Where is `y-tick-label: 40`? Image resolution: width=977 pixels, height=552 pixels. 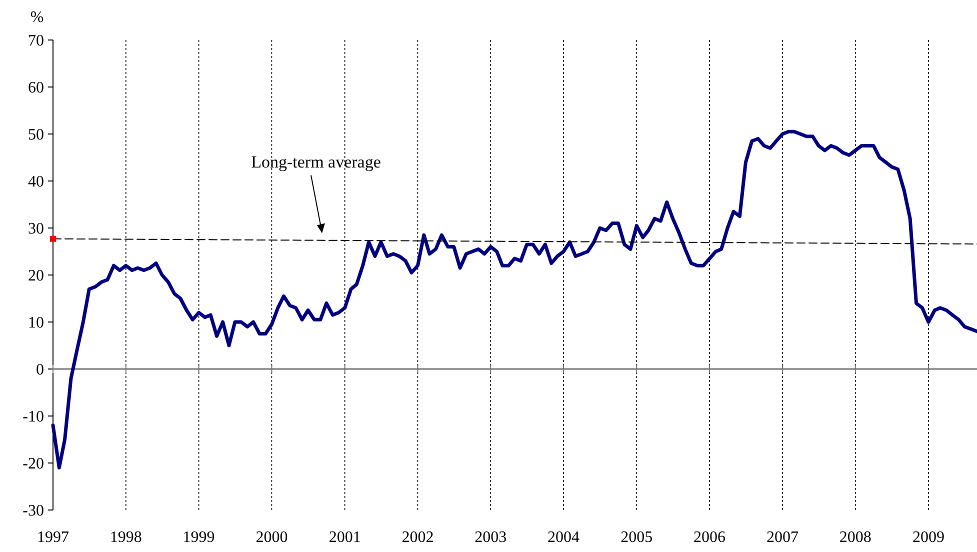
y-tick-label: 40 is located at coordinates (36, 182).